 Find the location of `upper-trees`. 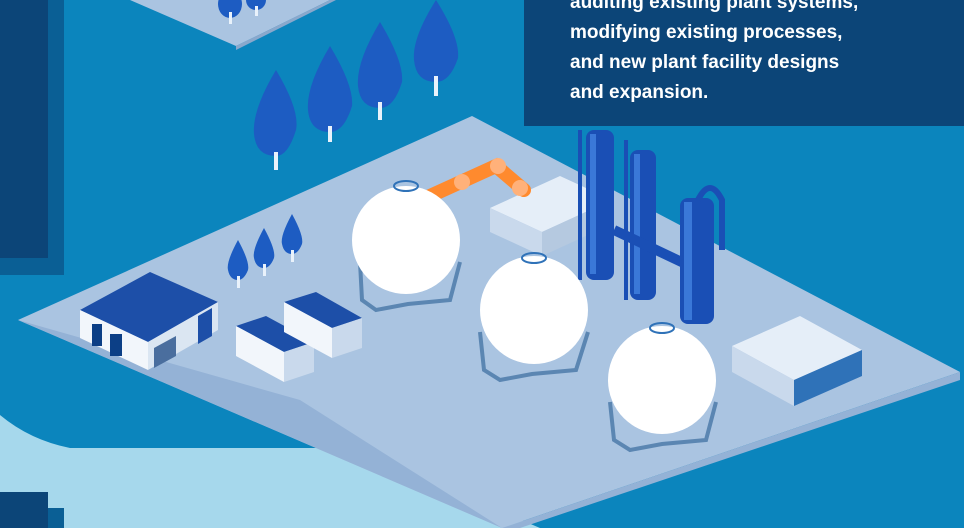

upper-trees is located at coordinates (338, 85).